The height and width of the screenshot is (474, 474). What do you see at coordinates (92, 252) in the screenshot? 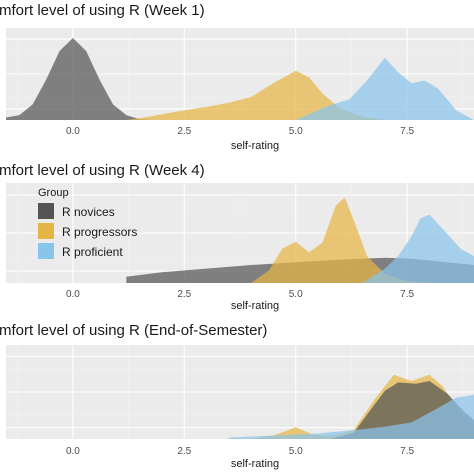
I see `legend-label-proficient: R proficient` at bounding box center [92, 252].